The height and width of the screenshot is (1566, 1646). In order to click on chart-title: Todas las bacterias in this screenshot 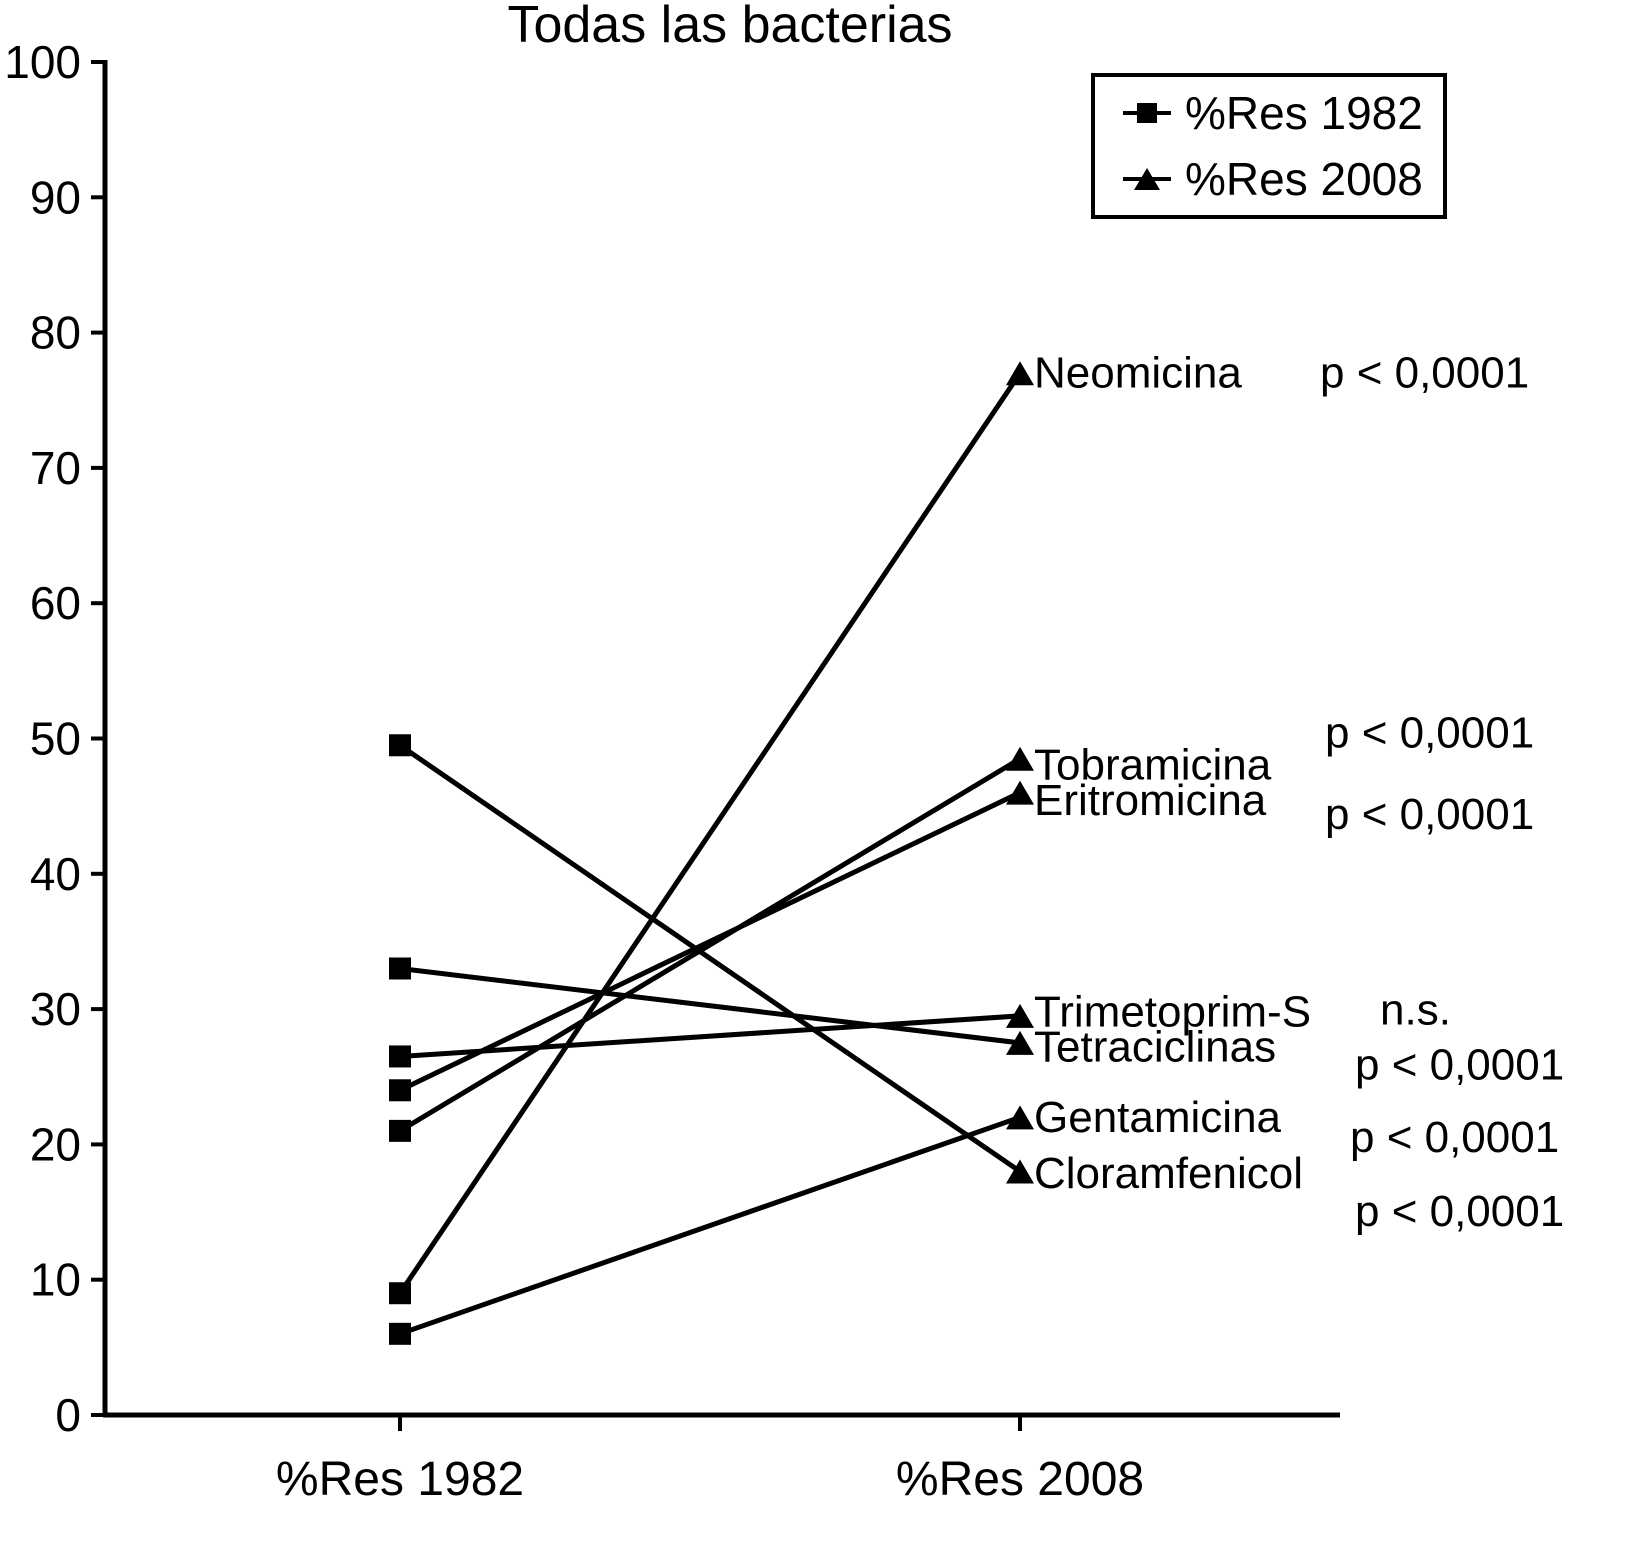, I will do `click(729, 27)`.